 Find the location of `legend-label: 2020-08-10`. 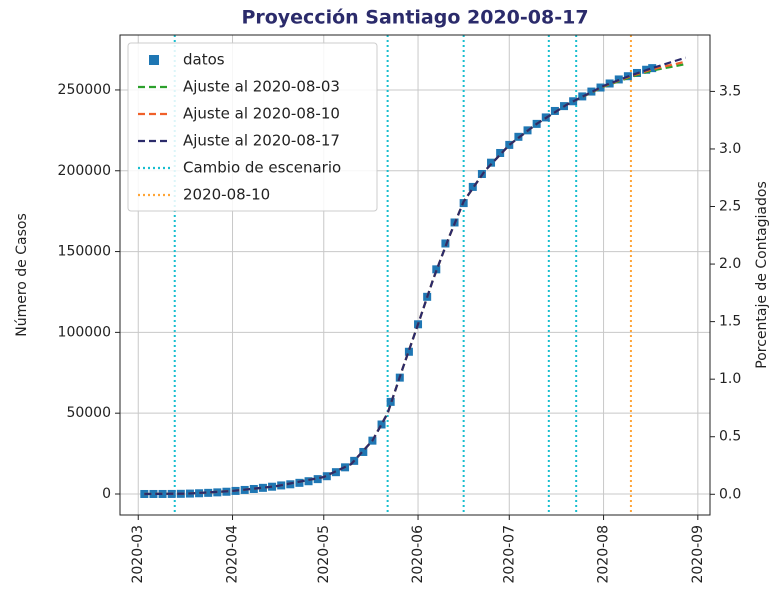

legend-label: 2020-08-10 is located at coordinates (226, 195).